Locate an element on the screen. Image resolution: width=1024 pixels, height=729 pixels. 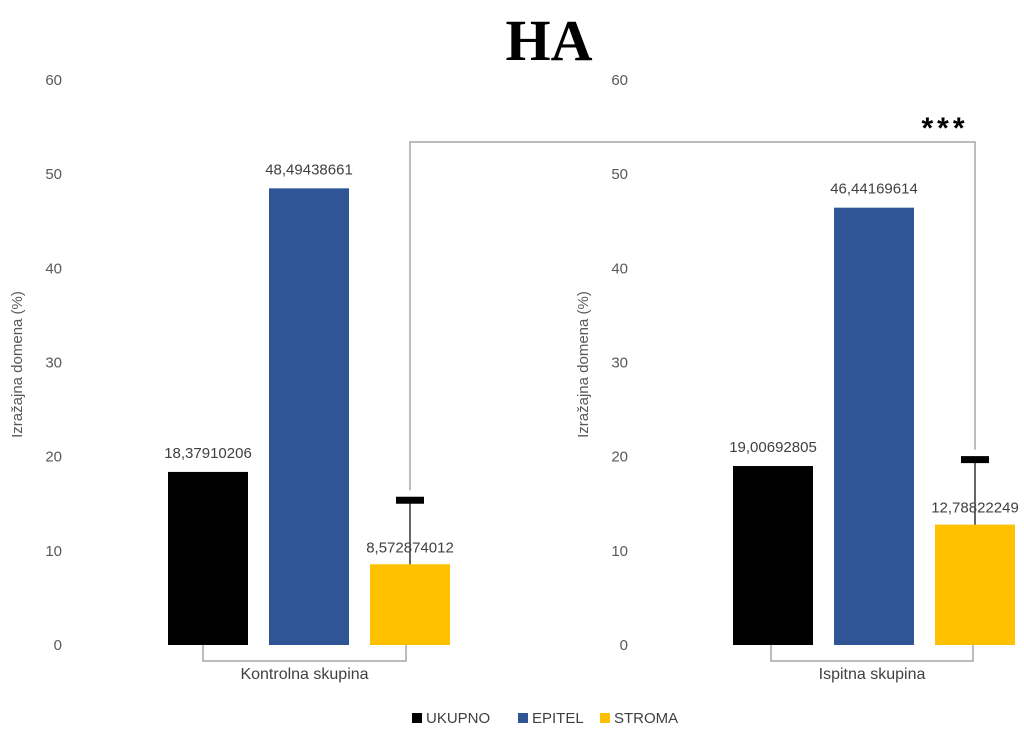
significance-stars: *** is located at coordinates (944, 128).